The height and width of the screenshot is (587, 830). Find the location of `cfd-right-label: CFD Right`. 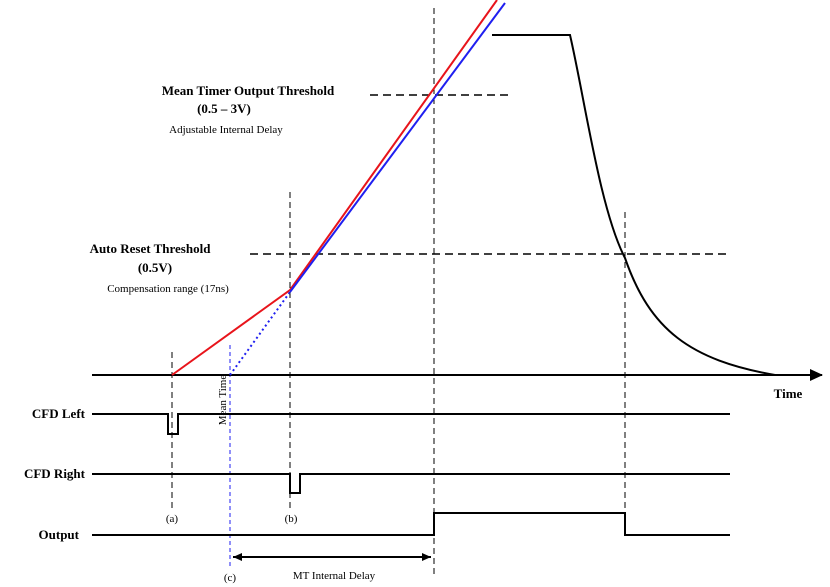

cfd-right-label: CFD Right is located at coordinates (55, 473).